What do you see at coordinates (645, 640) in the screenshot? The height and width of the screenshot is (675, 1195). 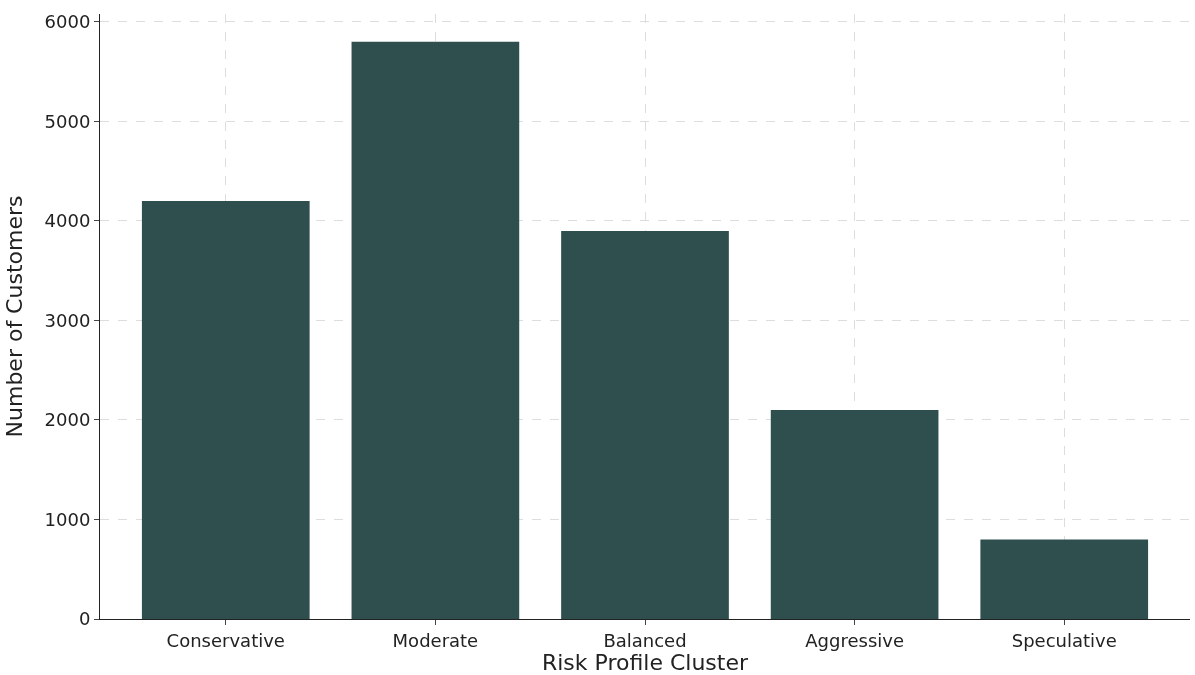 I see `x-tick-label: Balanced` at bounding box center [645, 640].